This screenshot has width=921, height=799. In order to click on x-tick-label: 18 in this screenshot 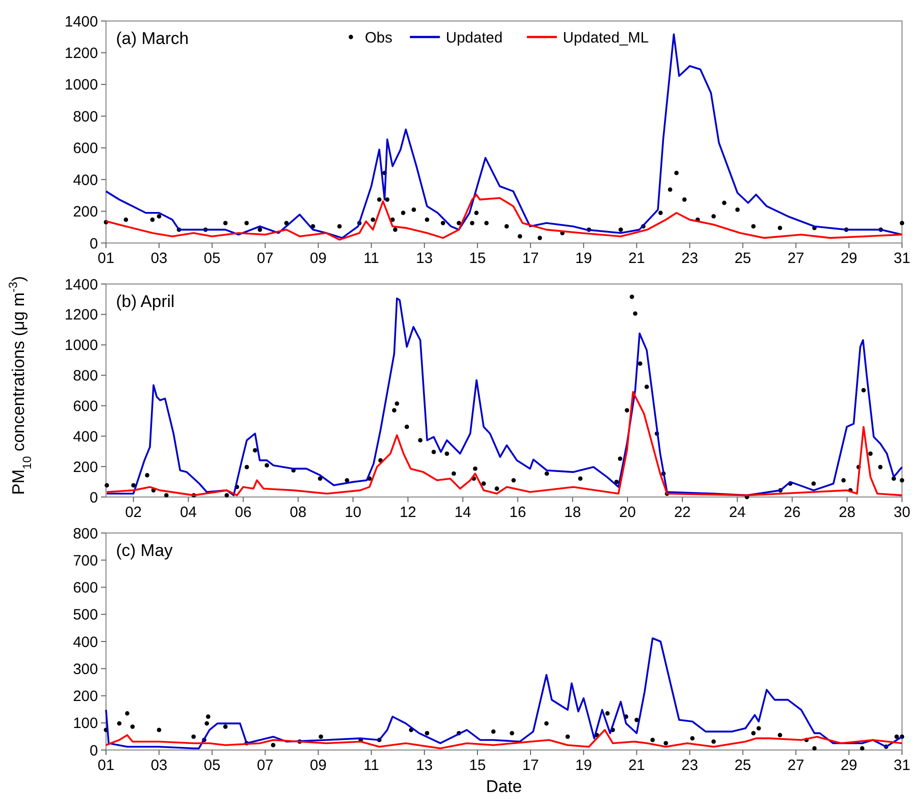, I will do `click(572, 512)`.